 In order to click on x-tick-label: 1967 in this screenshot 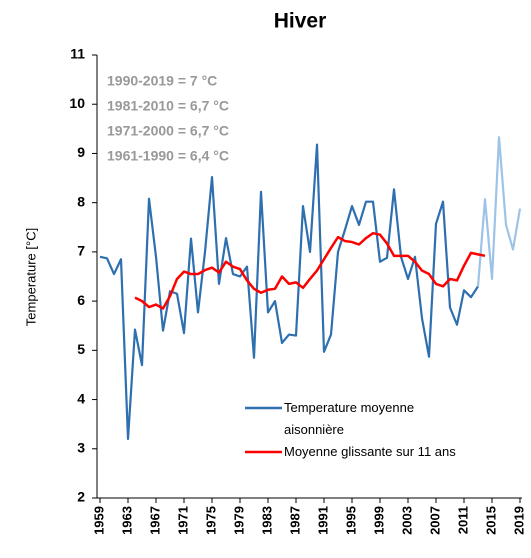, I will do `click(154, 520)`.